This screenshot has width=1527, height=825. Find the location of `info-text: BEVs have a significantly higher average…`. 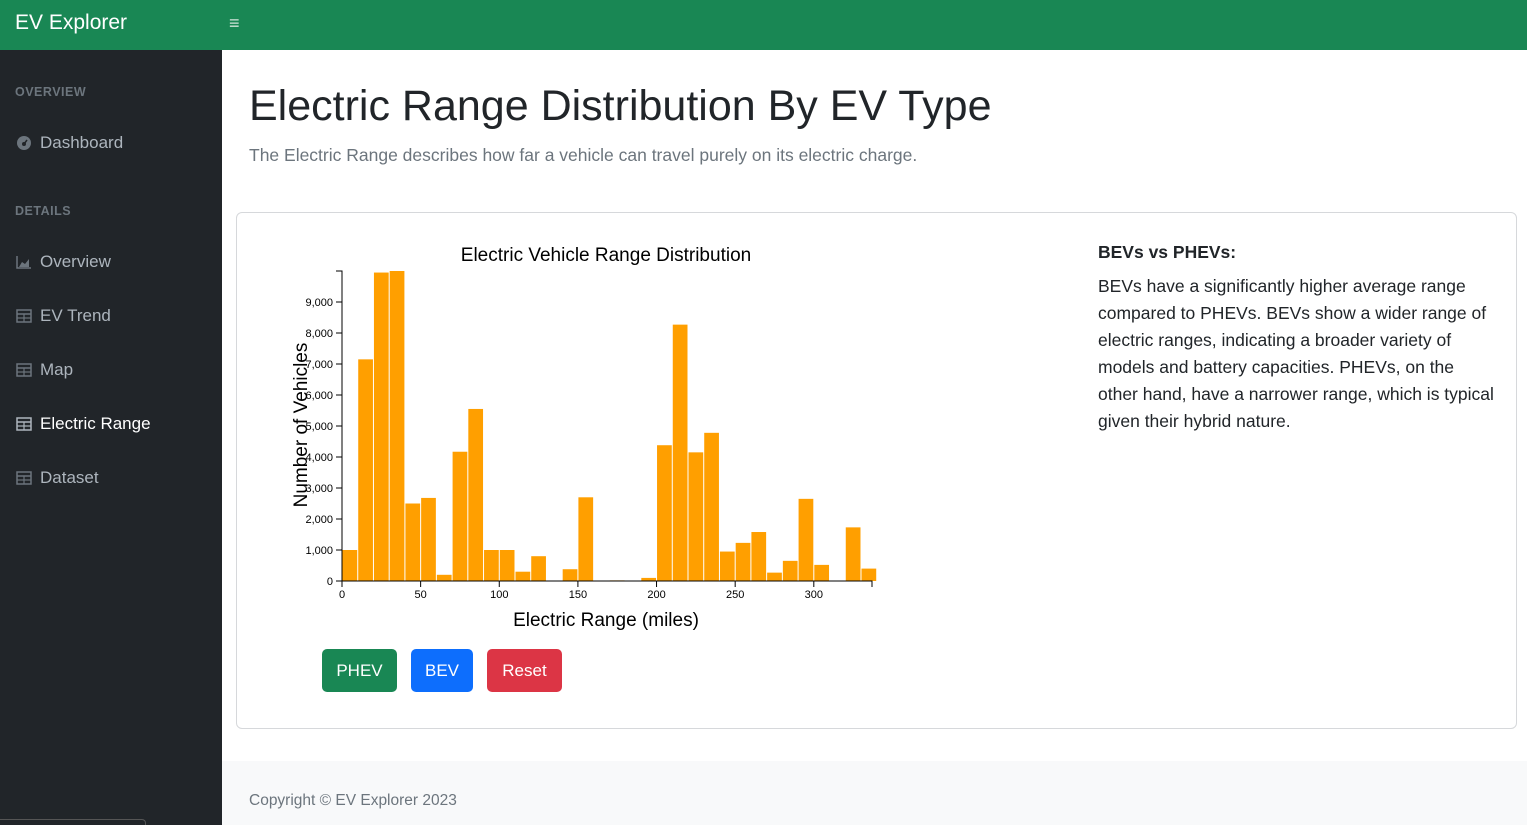

info-text: BEVs have a significantly higher average… is located at coordinates (1296, 353).